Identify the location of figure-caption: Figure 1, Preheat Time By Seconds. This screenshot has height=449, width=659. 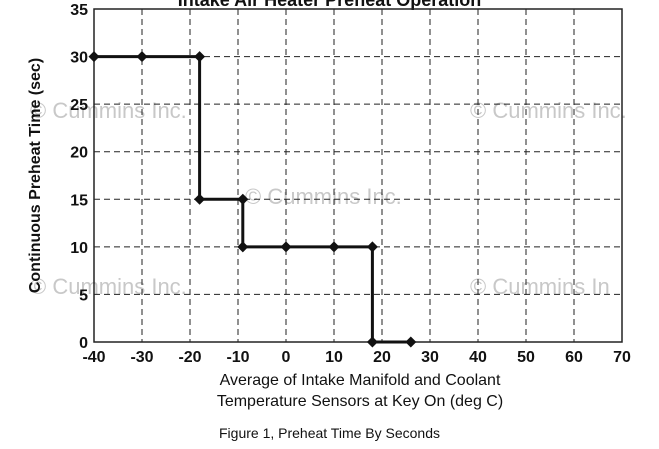
(329, 433).